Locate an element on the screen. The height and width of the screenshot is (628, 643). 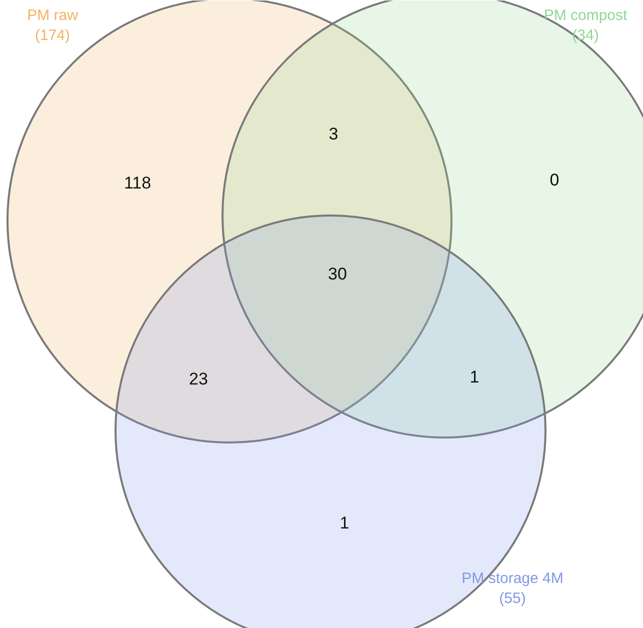
legend-label: PM compost is located at coordinates (586, 15).